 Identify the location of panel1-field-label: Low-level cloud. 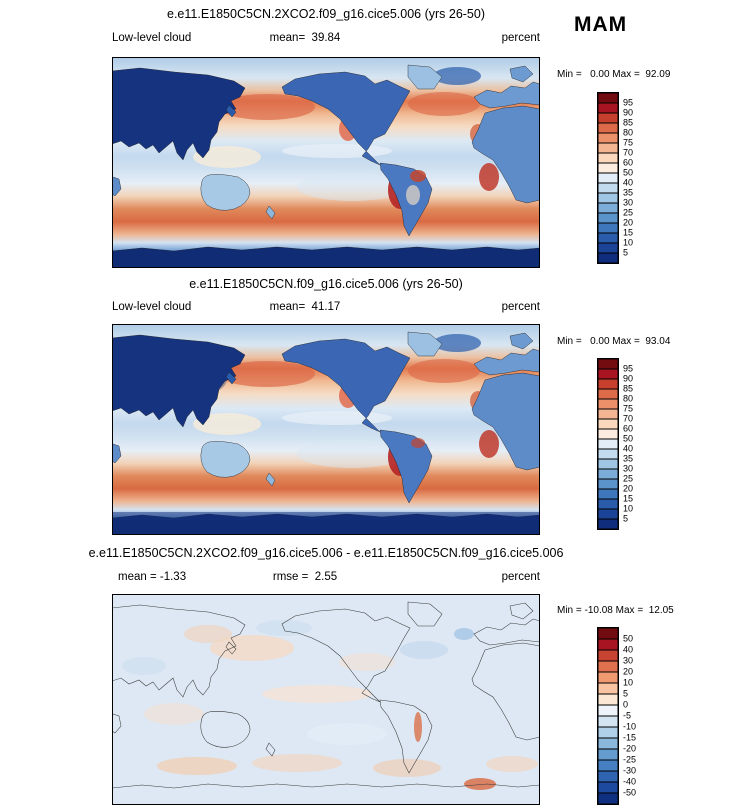
(152, 38).